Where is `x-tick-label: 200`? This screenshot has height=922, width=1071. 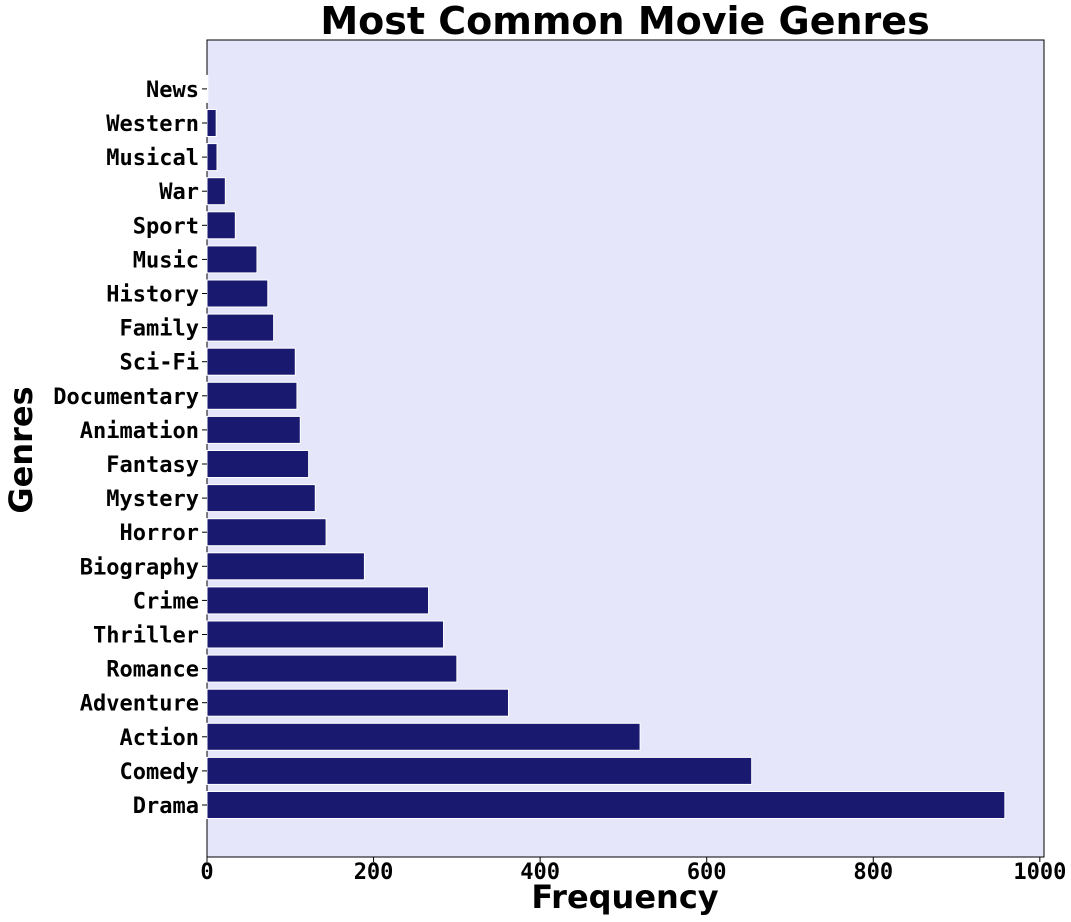 x-tick-label: 200 is located at coordinates (374, 872).